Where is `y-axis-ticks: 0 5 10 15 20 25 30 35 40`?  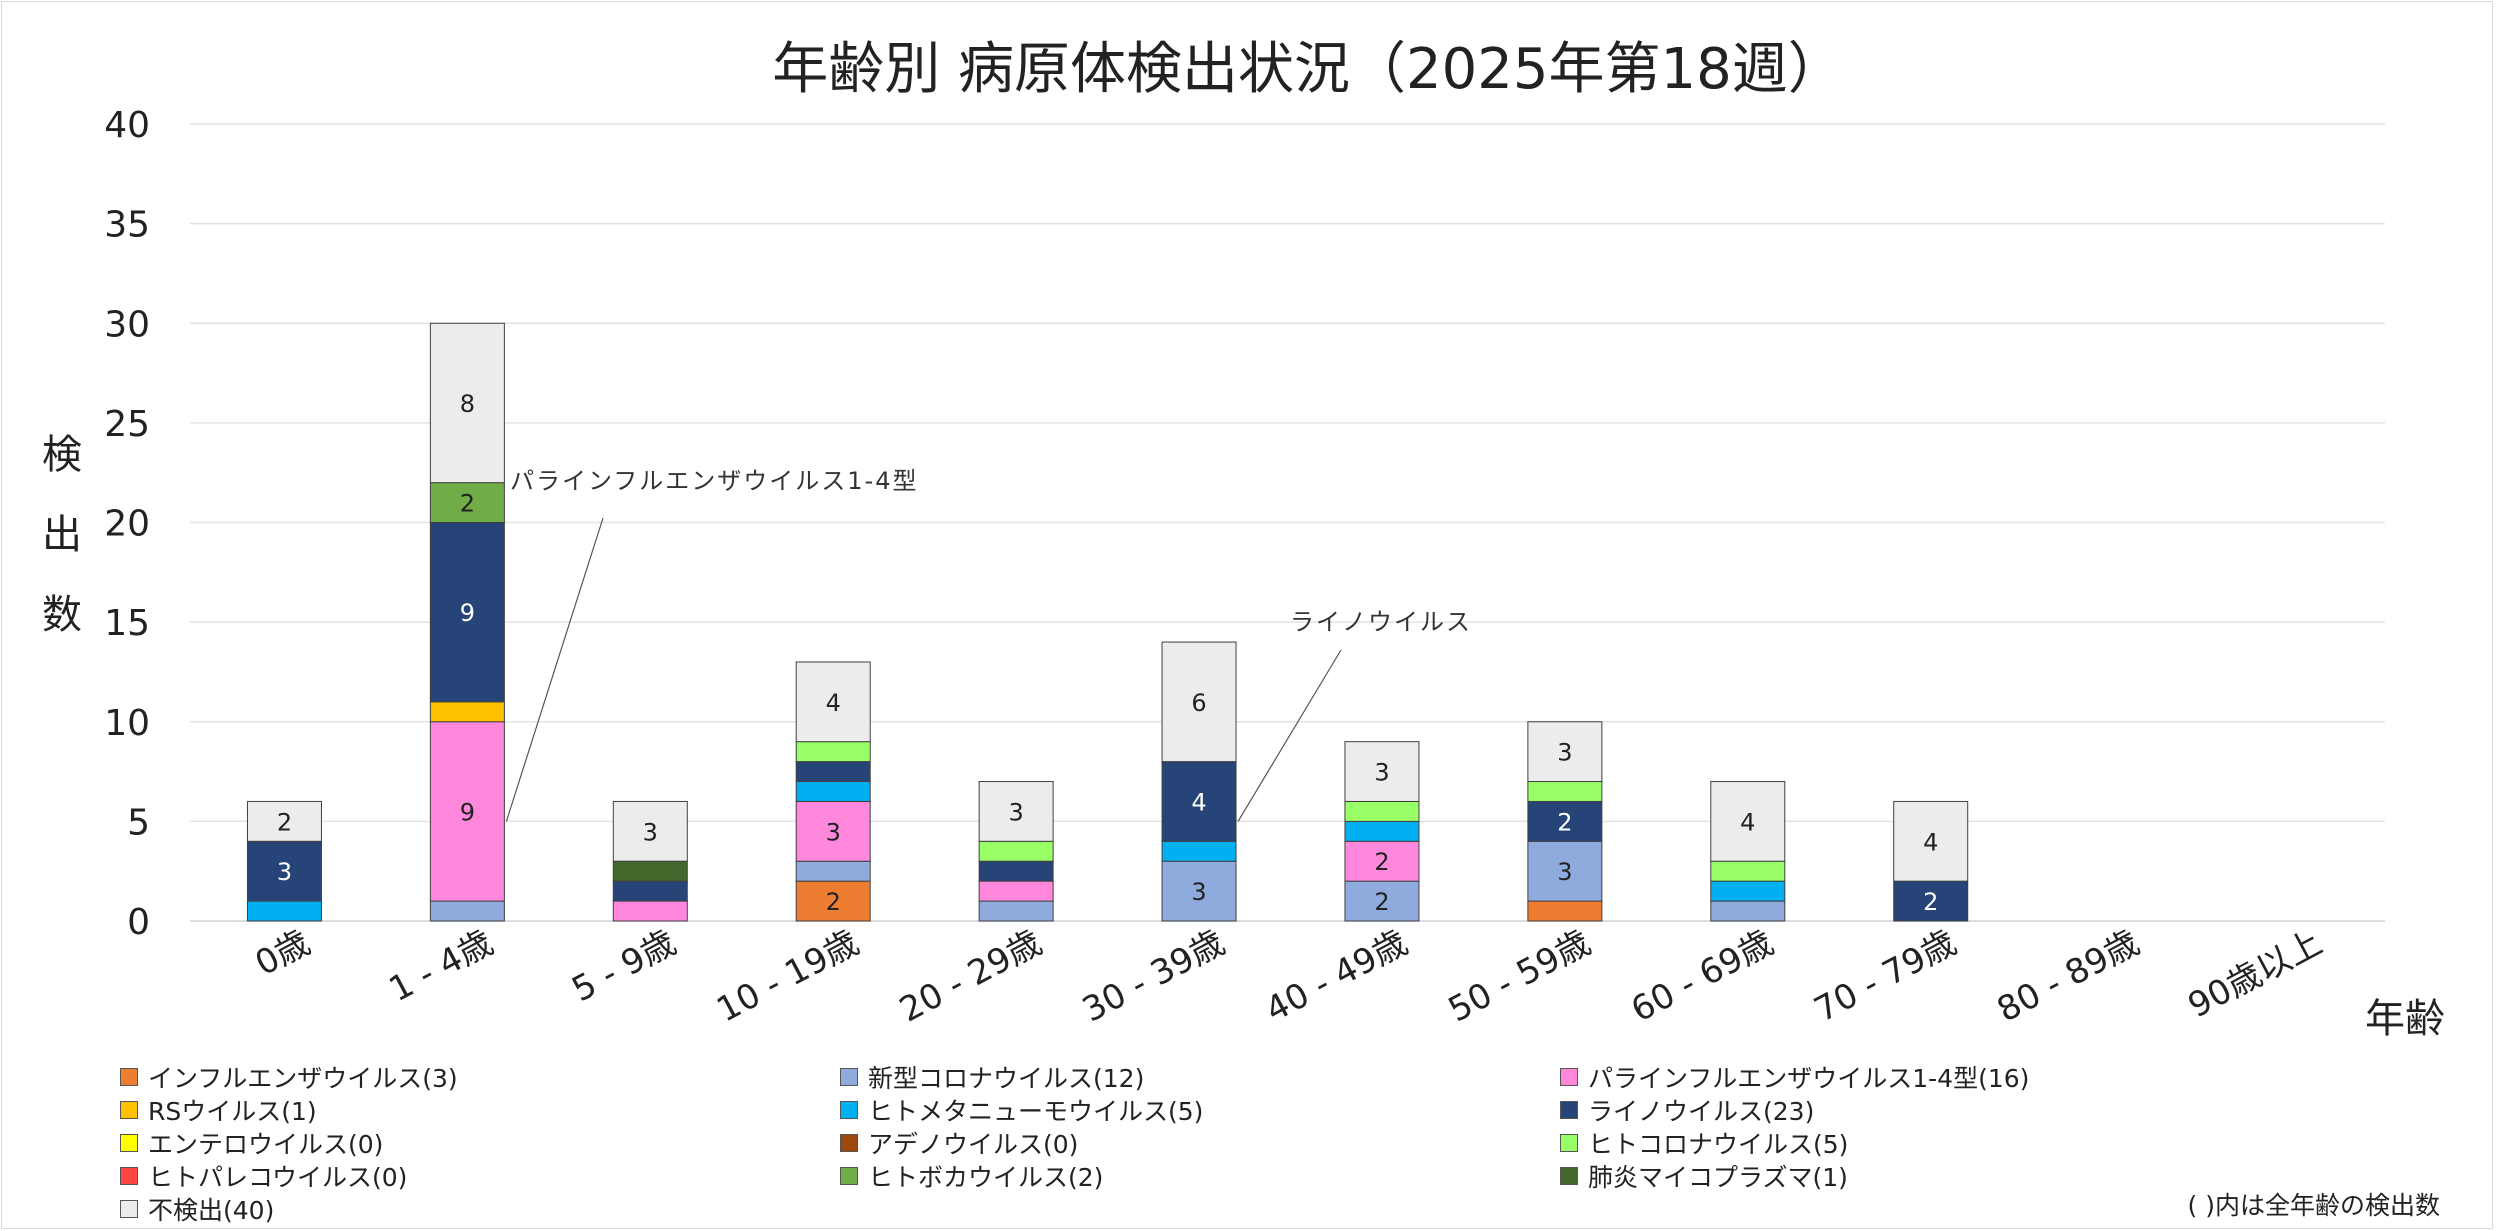 y-axis-ticks: 0 5 10 15 20 25 30 35 40 is located at coordinates (127, 524).